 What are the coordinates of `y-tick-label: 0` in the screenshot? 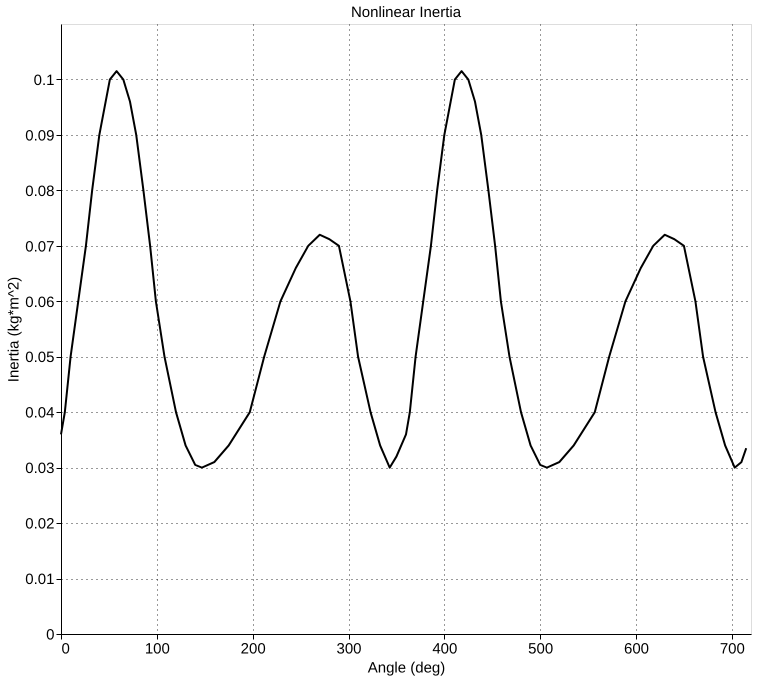 It's located at (50, 635).